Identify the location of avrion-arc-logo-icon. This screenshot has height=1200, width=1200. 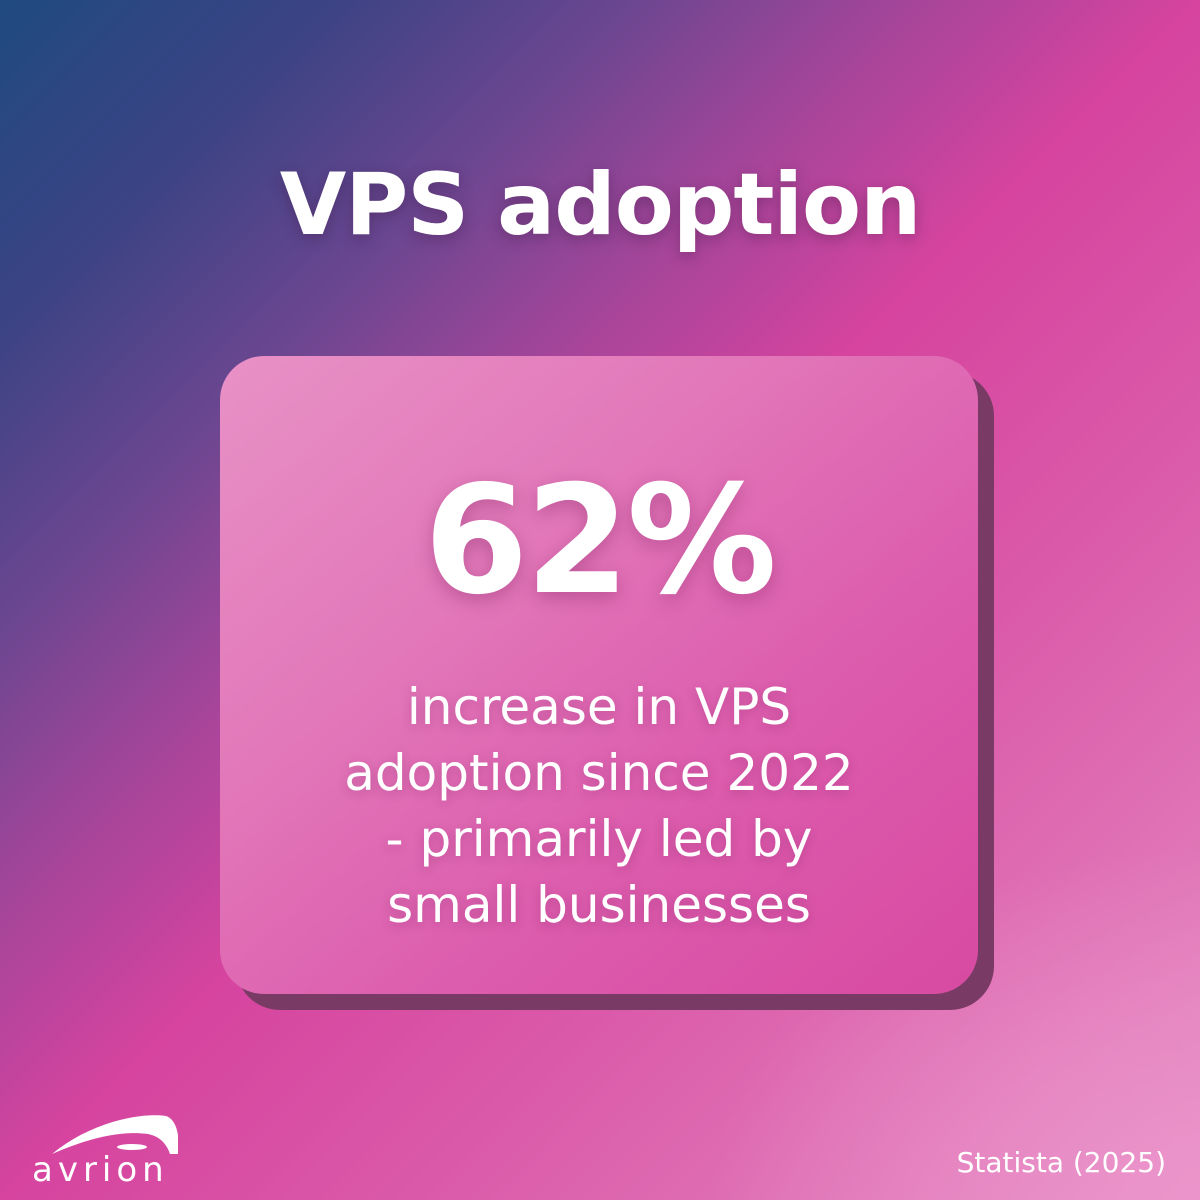
(115, 1134).